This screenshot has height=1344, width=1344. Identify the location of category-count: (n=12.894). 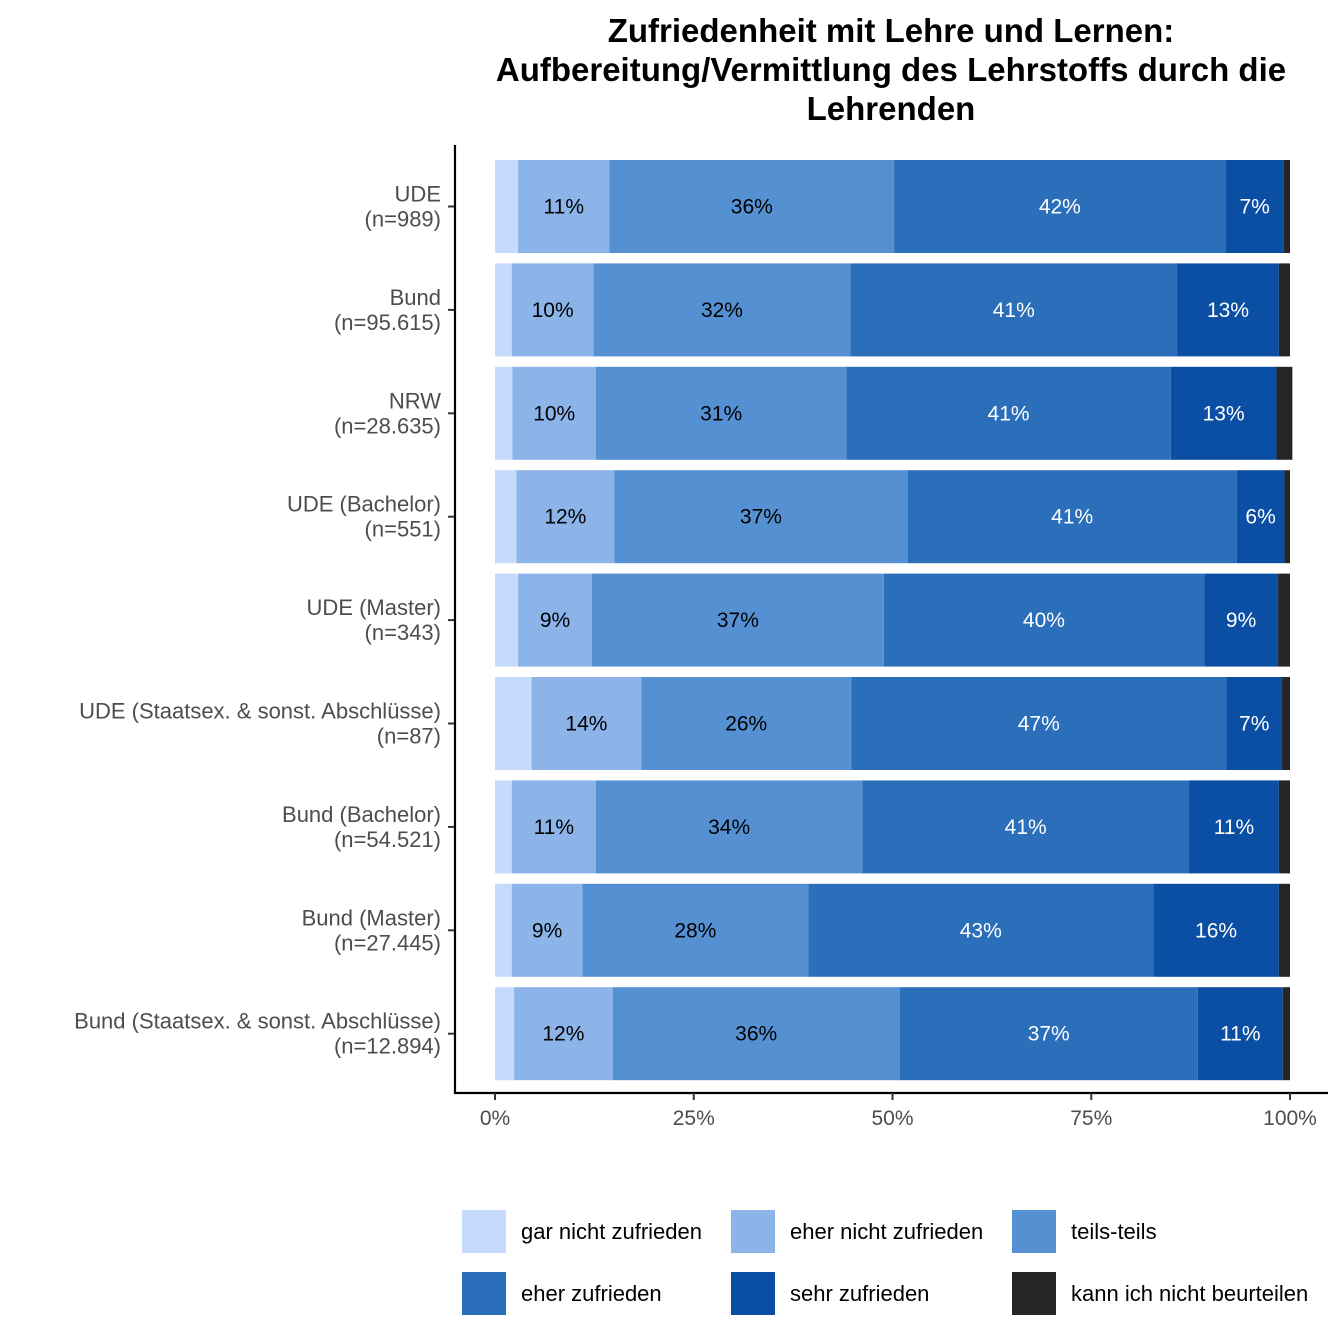
(387, 1046).